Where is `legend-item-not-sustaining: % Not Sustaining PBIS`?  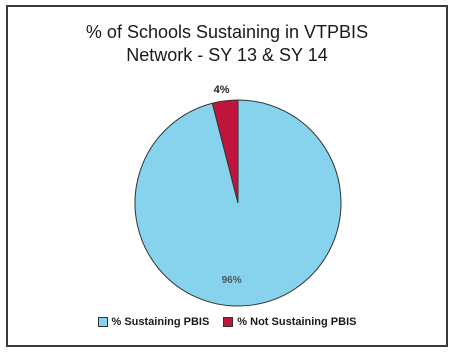
legend-item-not-sustaining: % Not Sustaining PBIS is located at coordinates (289, 322).